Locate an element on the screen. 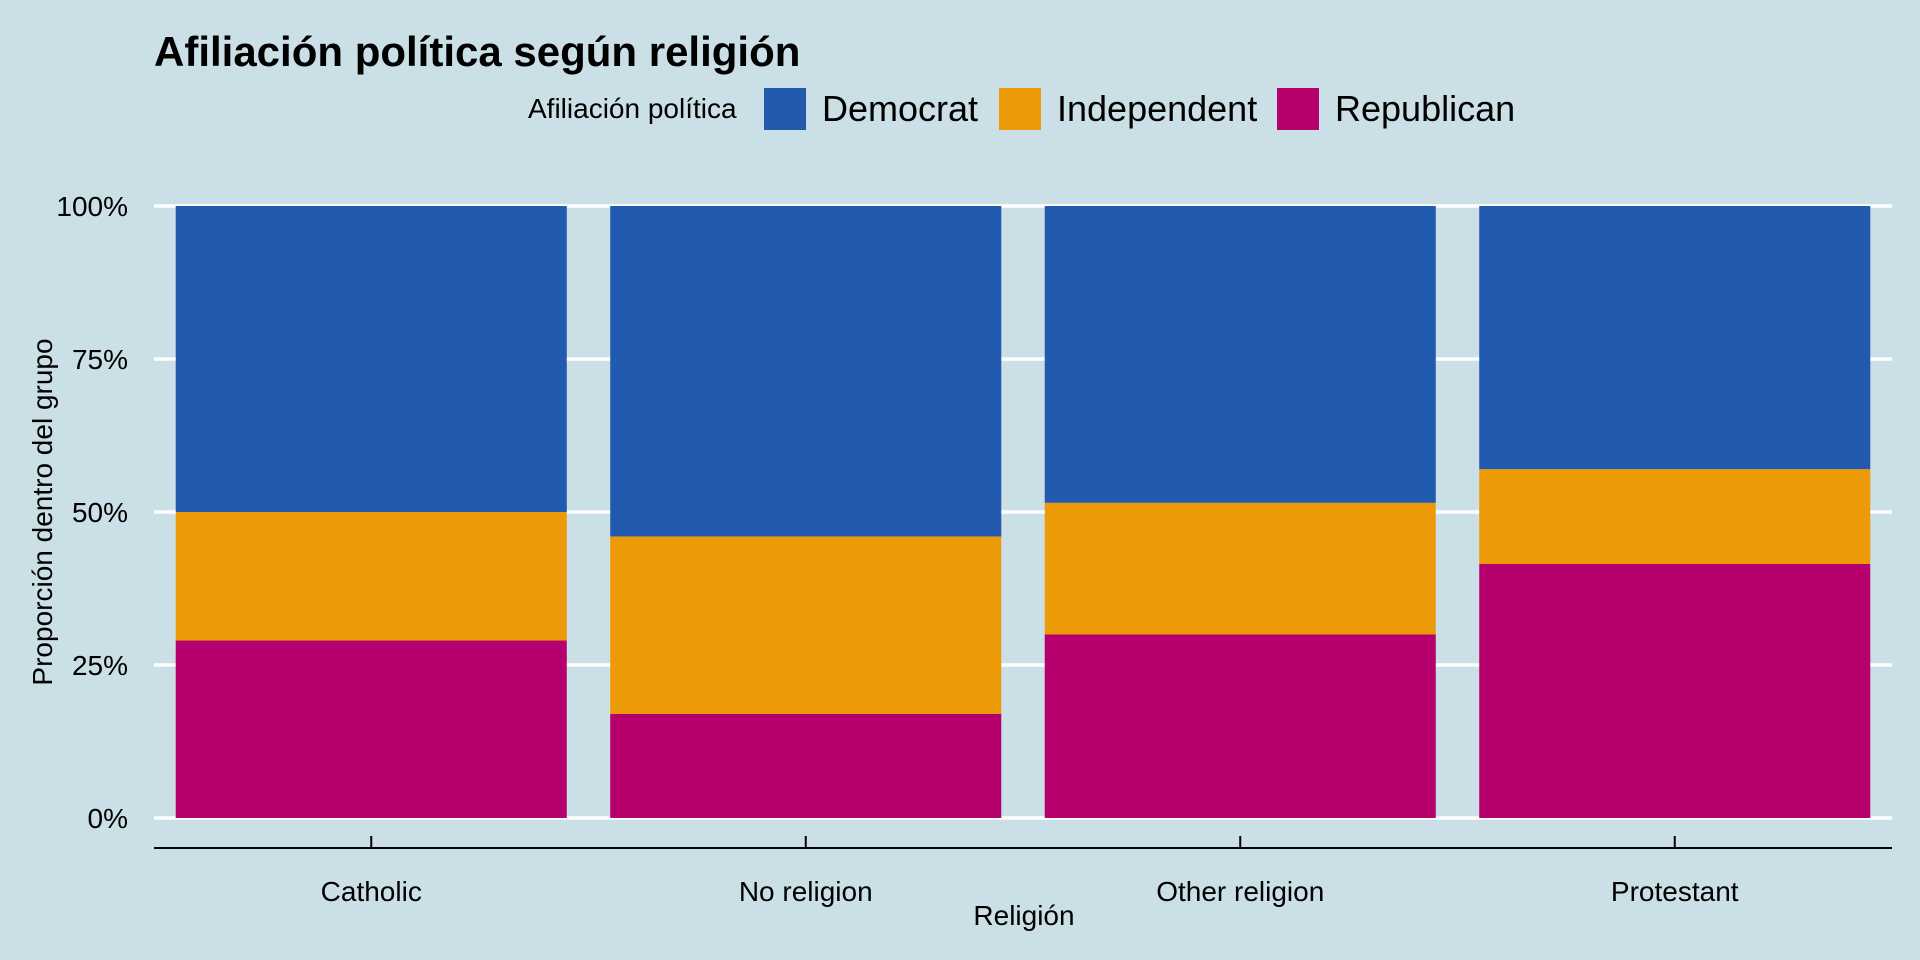 This screenshot has height=960, width=1920. y-axis-ticks: 0% 25% 50% 75% 100% is located at coordinates (92, 512).